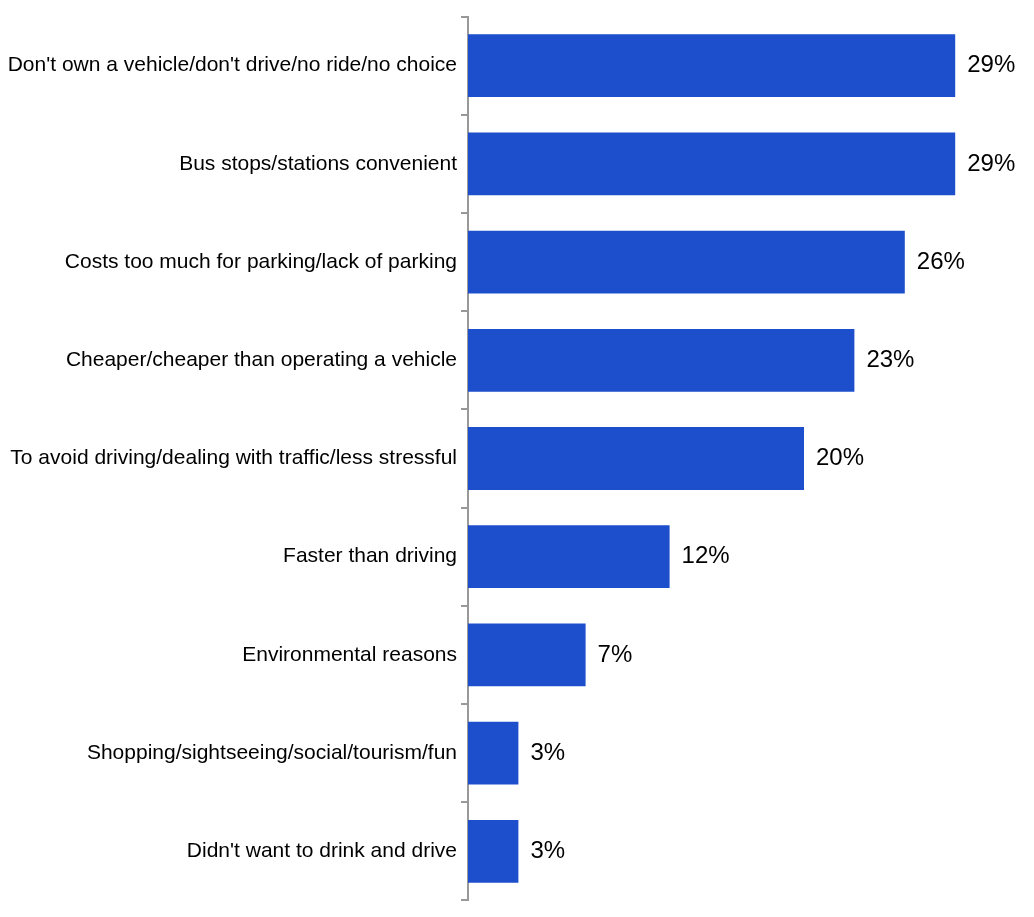 The image size is (1034, 917). I want to click on y-tick-label: Bus stops/stations convenient, so click(318, 162).